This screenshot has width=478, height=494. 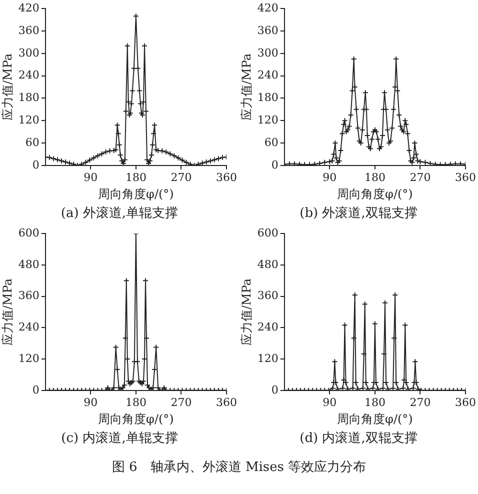 I want to click on text: (d) 内滚道,双辊支撑, so click(x=358, y=439).